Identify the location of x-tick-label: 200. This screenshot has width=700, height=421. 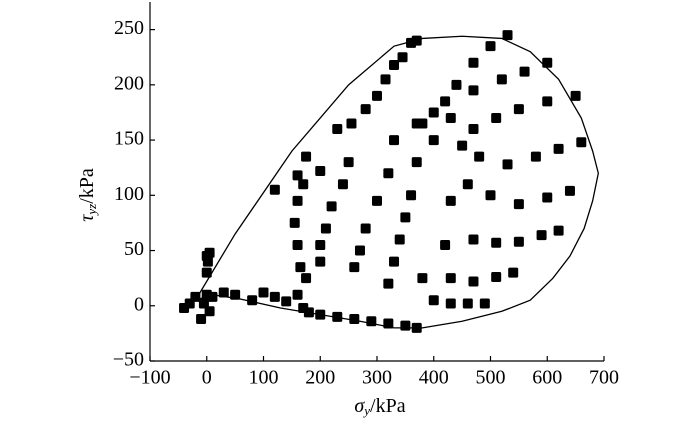
(320, 378).